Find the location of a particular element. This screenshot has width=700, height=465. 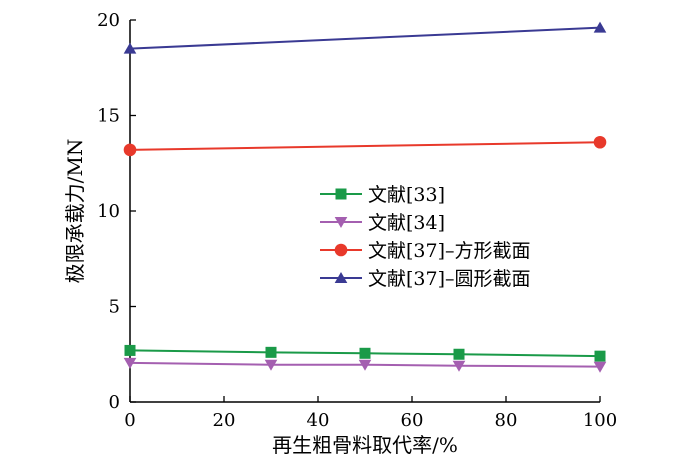

legend-label: 文献[34] is located at coordinates (406, 223).